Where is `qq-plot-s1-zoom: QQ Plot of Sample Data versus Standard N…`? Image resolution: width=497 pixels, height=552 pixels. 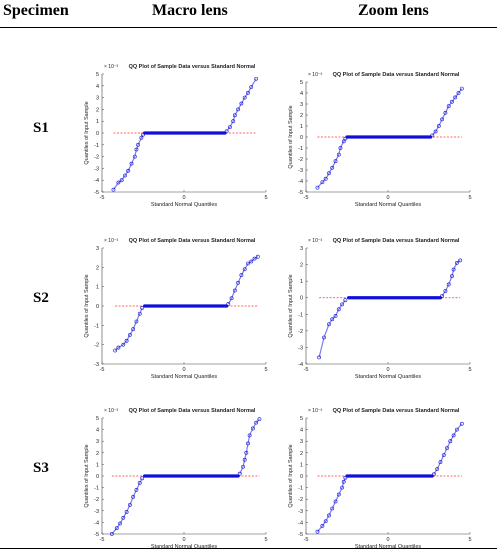
qq-plot-s1-zoom: QQ Plot of Sample Data versus Standard N… is located at coordinates (380, 140).